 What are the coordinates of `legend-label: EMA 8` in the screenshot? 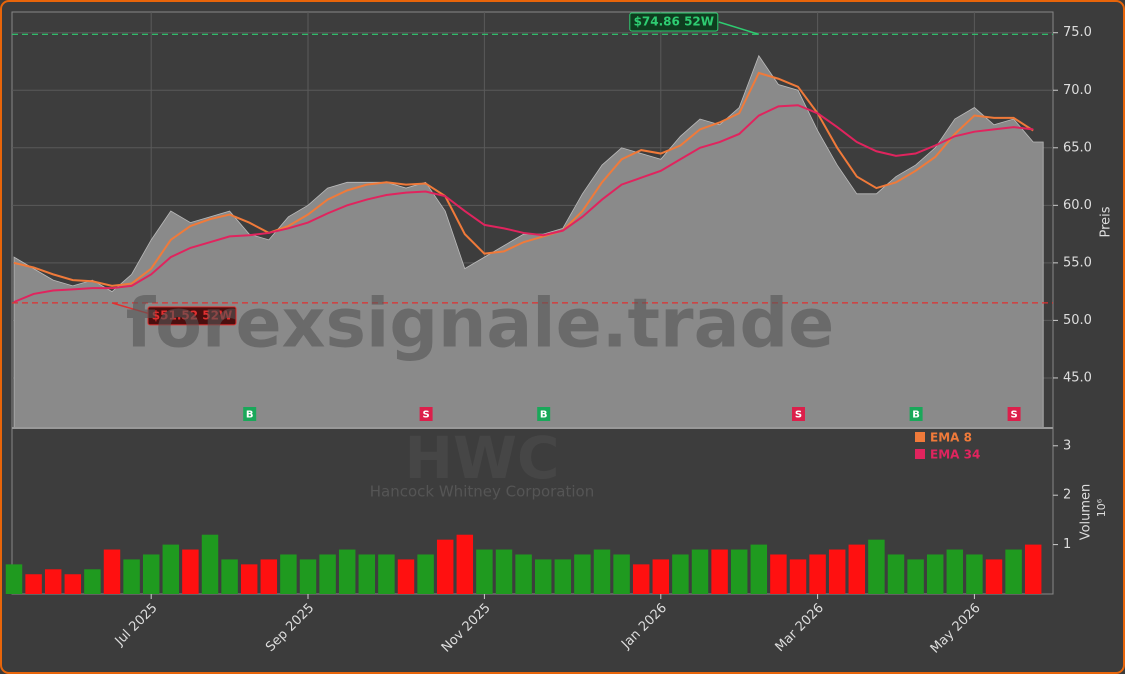 It's located at (951, 438).